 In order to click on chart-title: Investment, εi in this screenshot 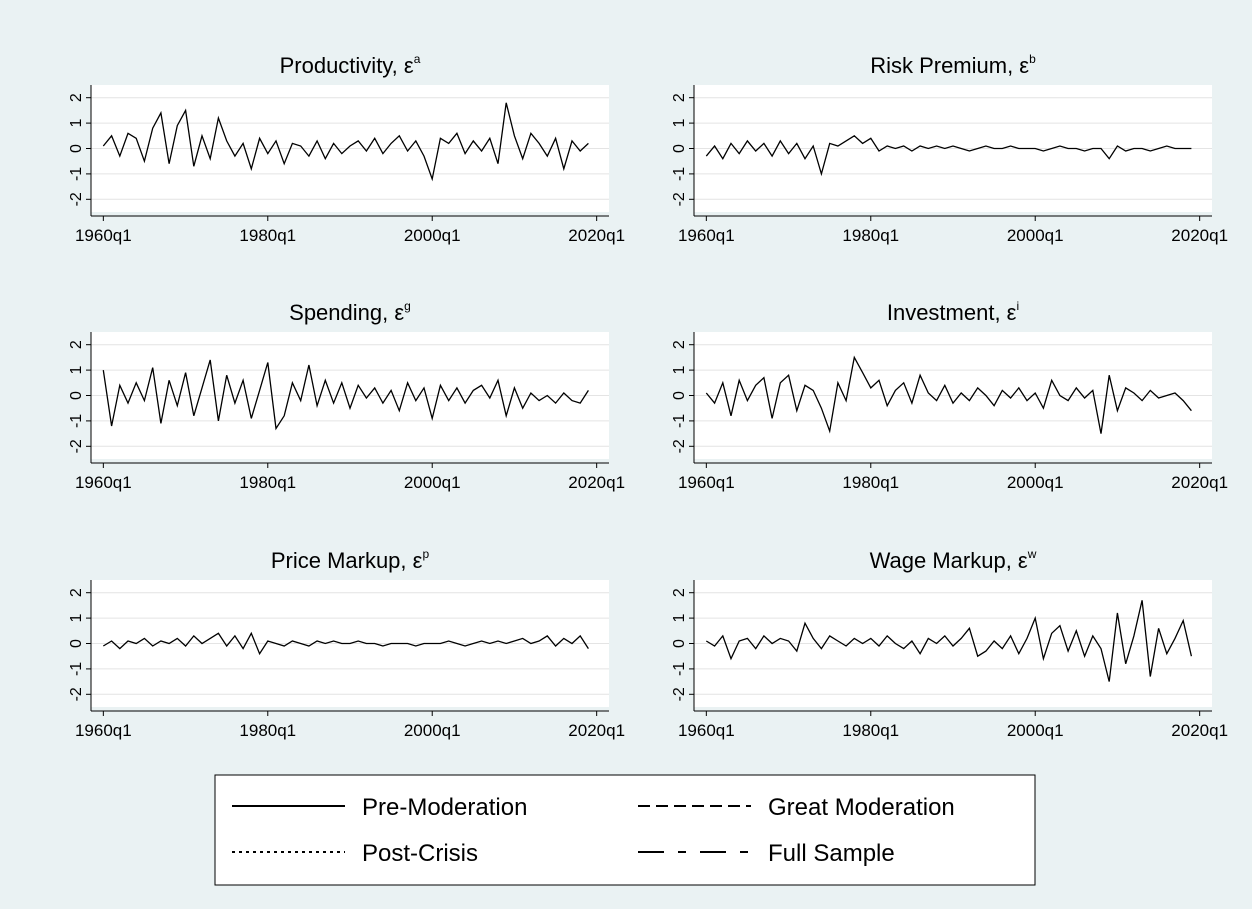, I will do `click(953, 312)`.